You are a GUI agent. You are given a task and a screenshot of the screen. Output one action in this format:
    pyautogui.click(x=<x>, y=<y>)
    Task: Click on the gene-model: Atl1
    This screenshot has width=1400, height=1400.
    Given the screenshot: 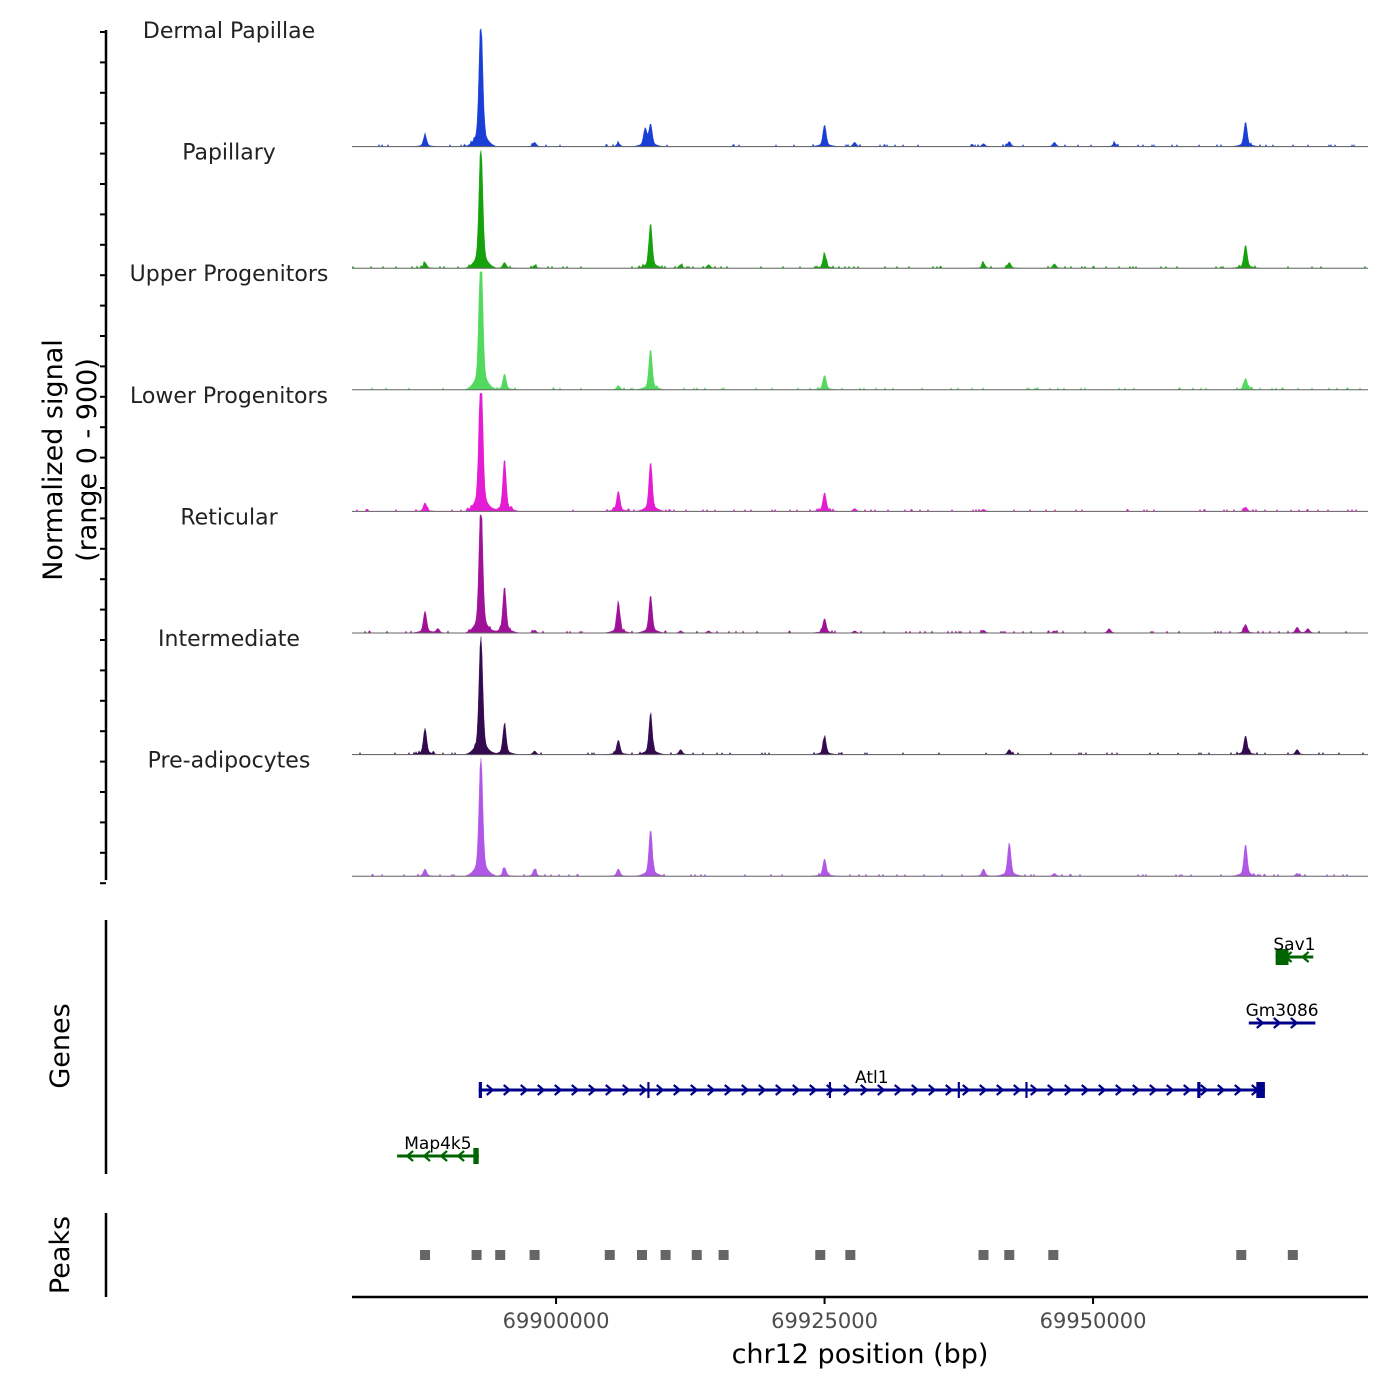 What is the action you would take?
    pyautogui.click(x=871, y=1083)
    